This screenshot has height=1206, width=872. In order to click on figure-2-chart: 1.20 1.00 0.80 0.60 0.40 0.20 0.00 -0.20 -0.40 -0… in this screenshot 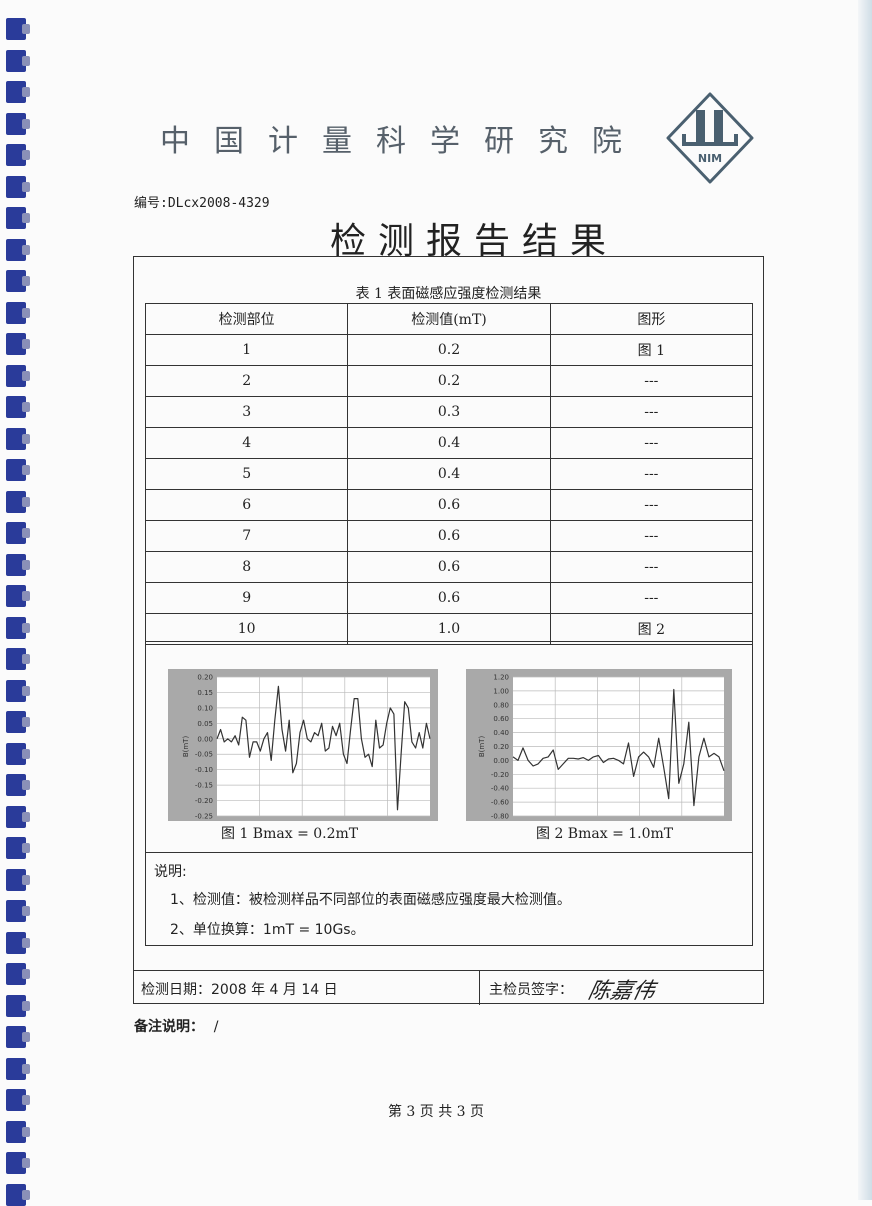, I will do `click(599, 745)`.